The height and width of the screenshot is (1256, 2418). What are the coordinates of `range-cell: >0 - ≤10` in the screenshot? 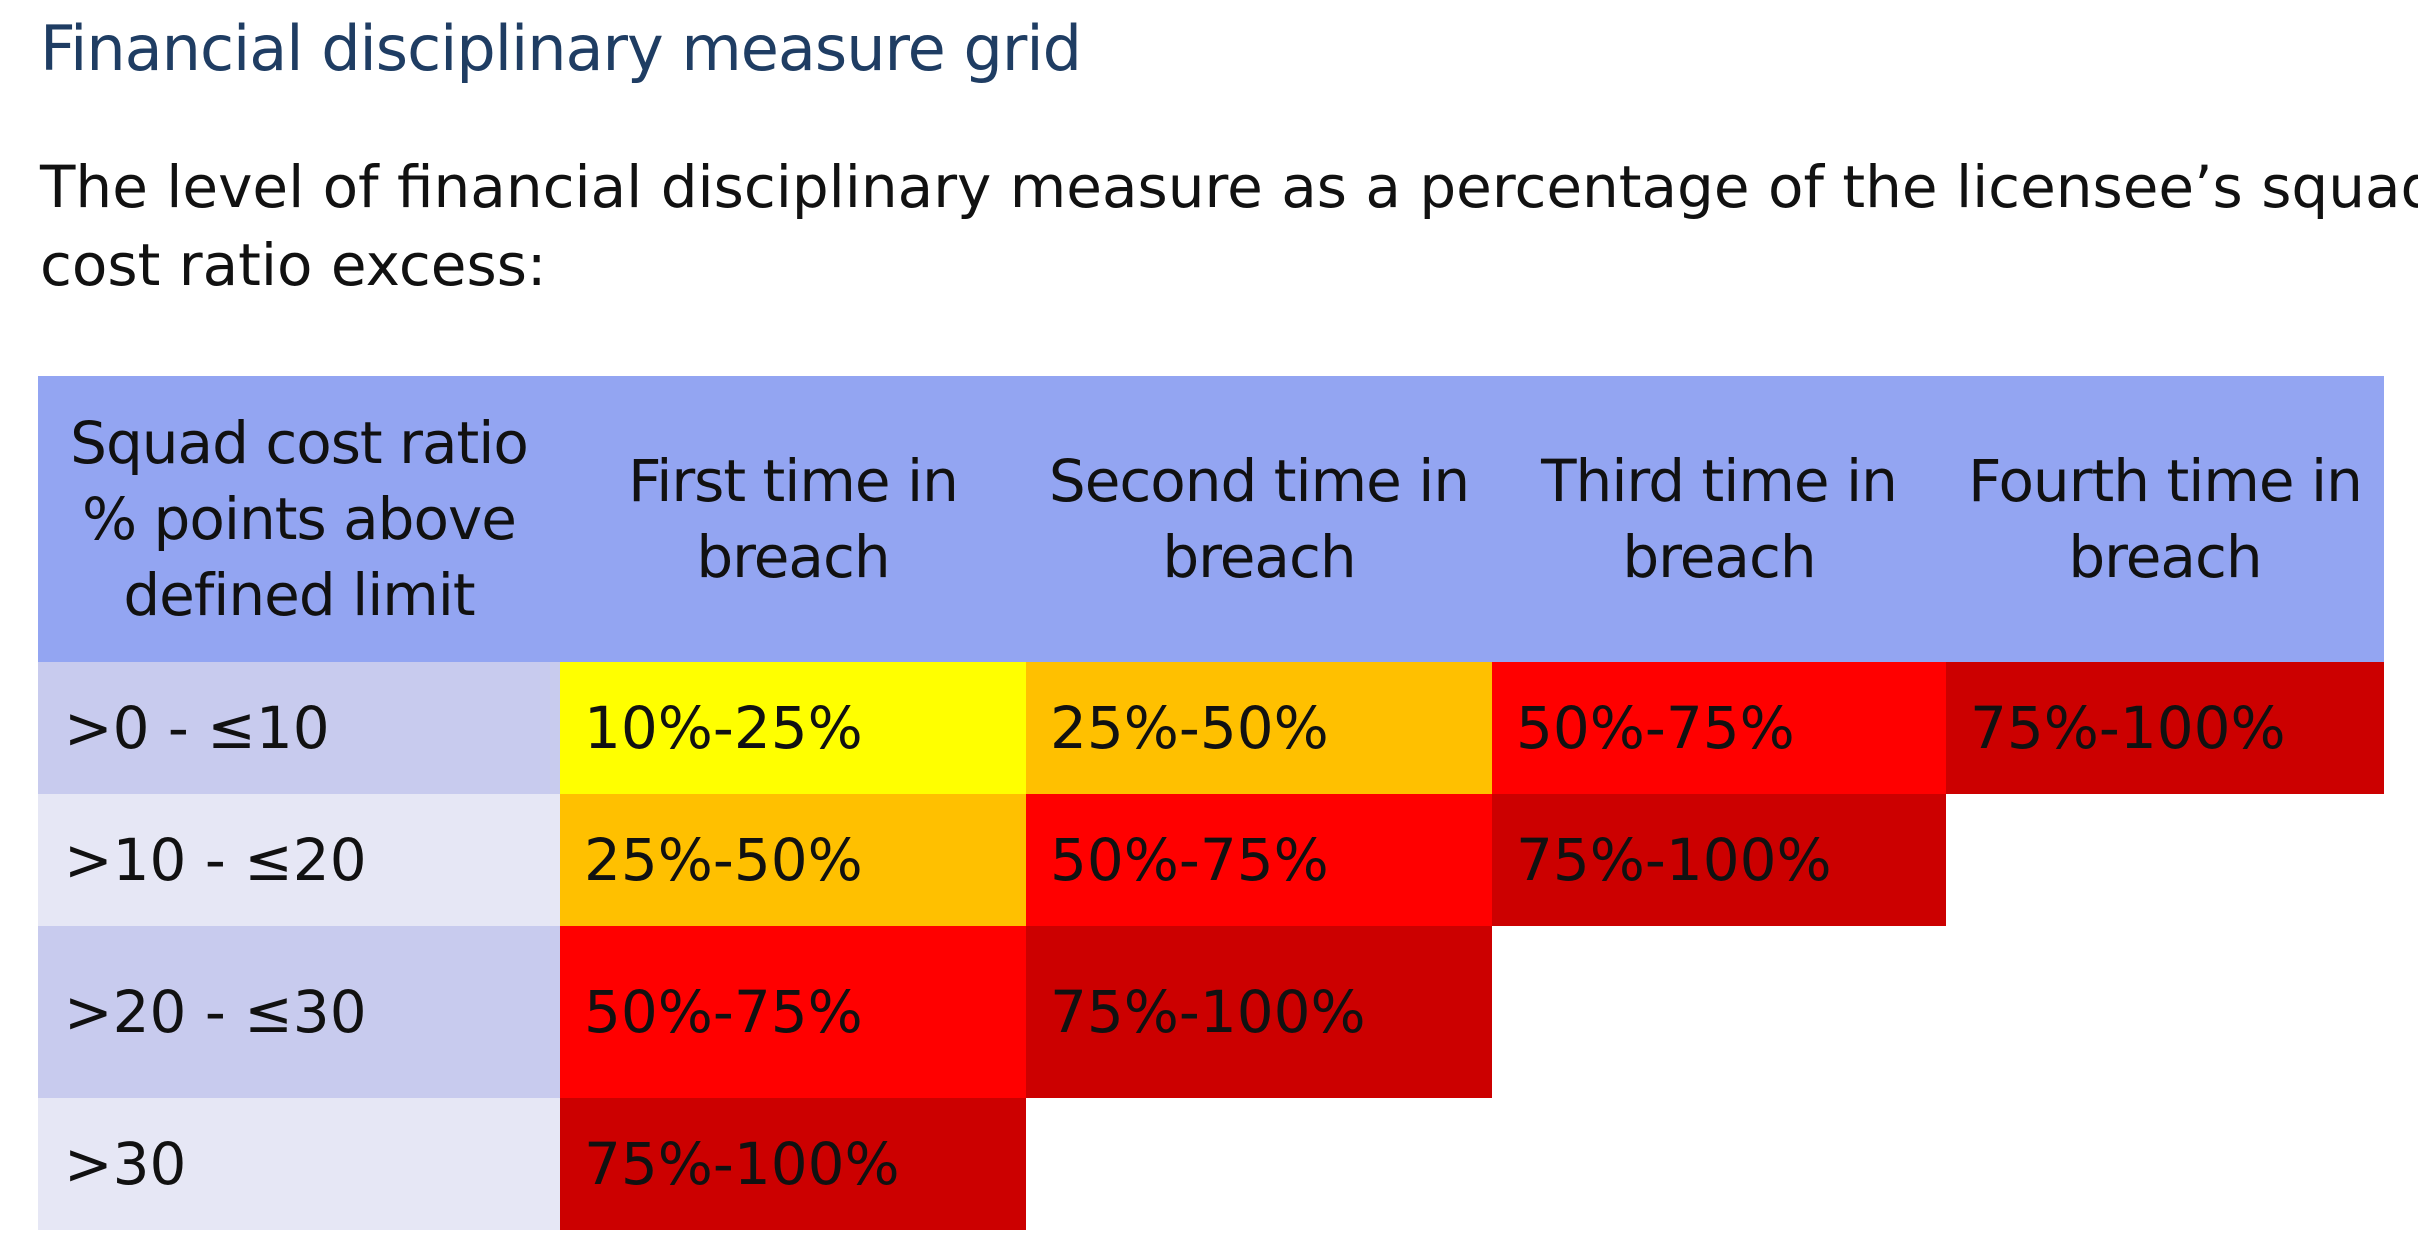 It's located at (299, 728).